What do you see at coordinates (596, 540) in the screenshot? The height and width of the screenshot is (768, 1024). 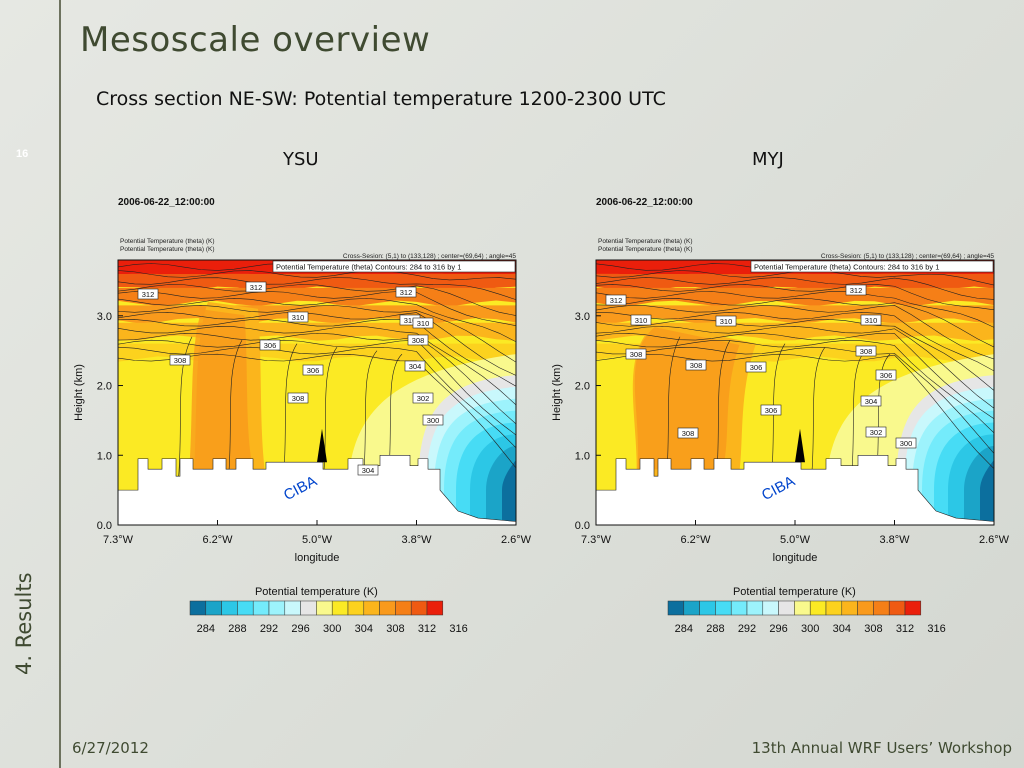 I see `x-tick-label: 7.3°W` at bounding box center [596, 540].